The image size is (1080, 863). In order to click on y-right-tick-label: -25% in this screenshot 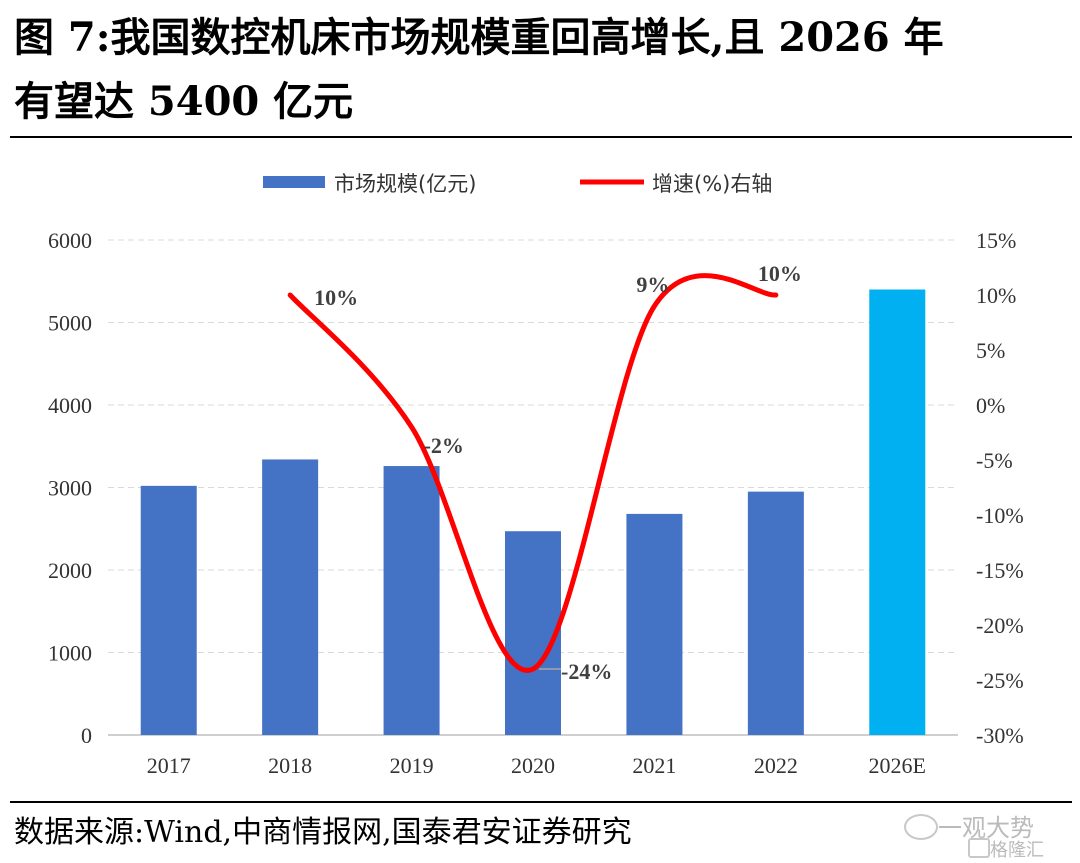, I will do `click(1000, 680)`.